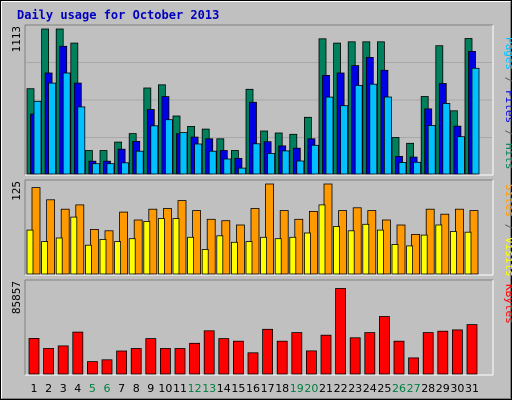  Describe the element at coordinates (92, 388) in the screenshot. I see `day-label-5: 5` at that location.